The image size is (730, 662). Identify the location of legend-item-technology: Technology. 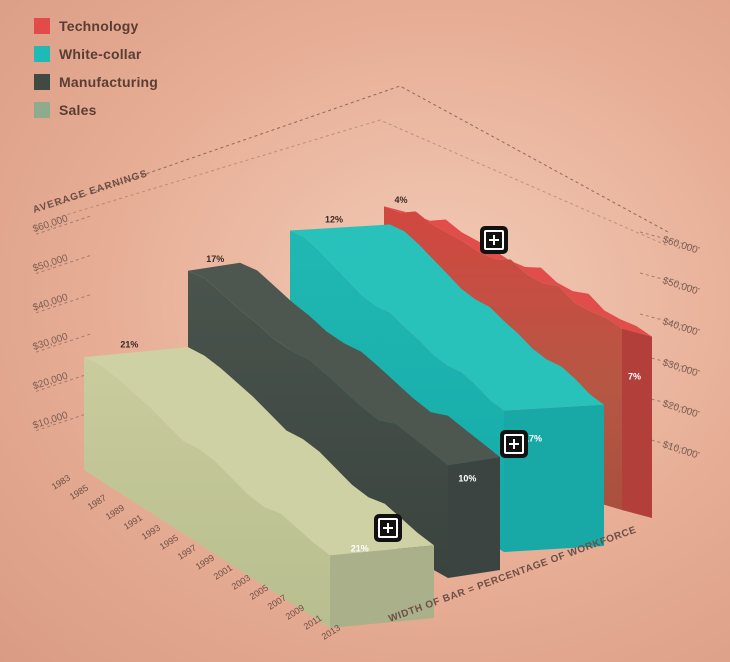
(96, 26).